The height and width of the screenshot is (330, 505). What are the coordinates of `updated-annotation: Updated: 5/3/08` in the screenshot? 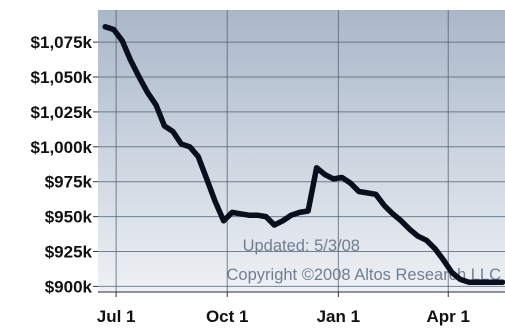 It's located at (301, 246).